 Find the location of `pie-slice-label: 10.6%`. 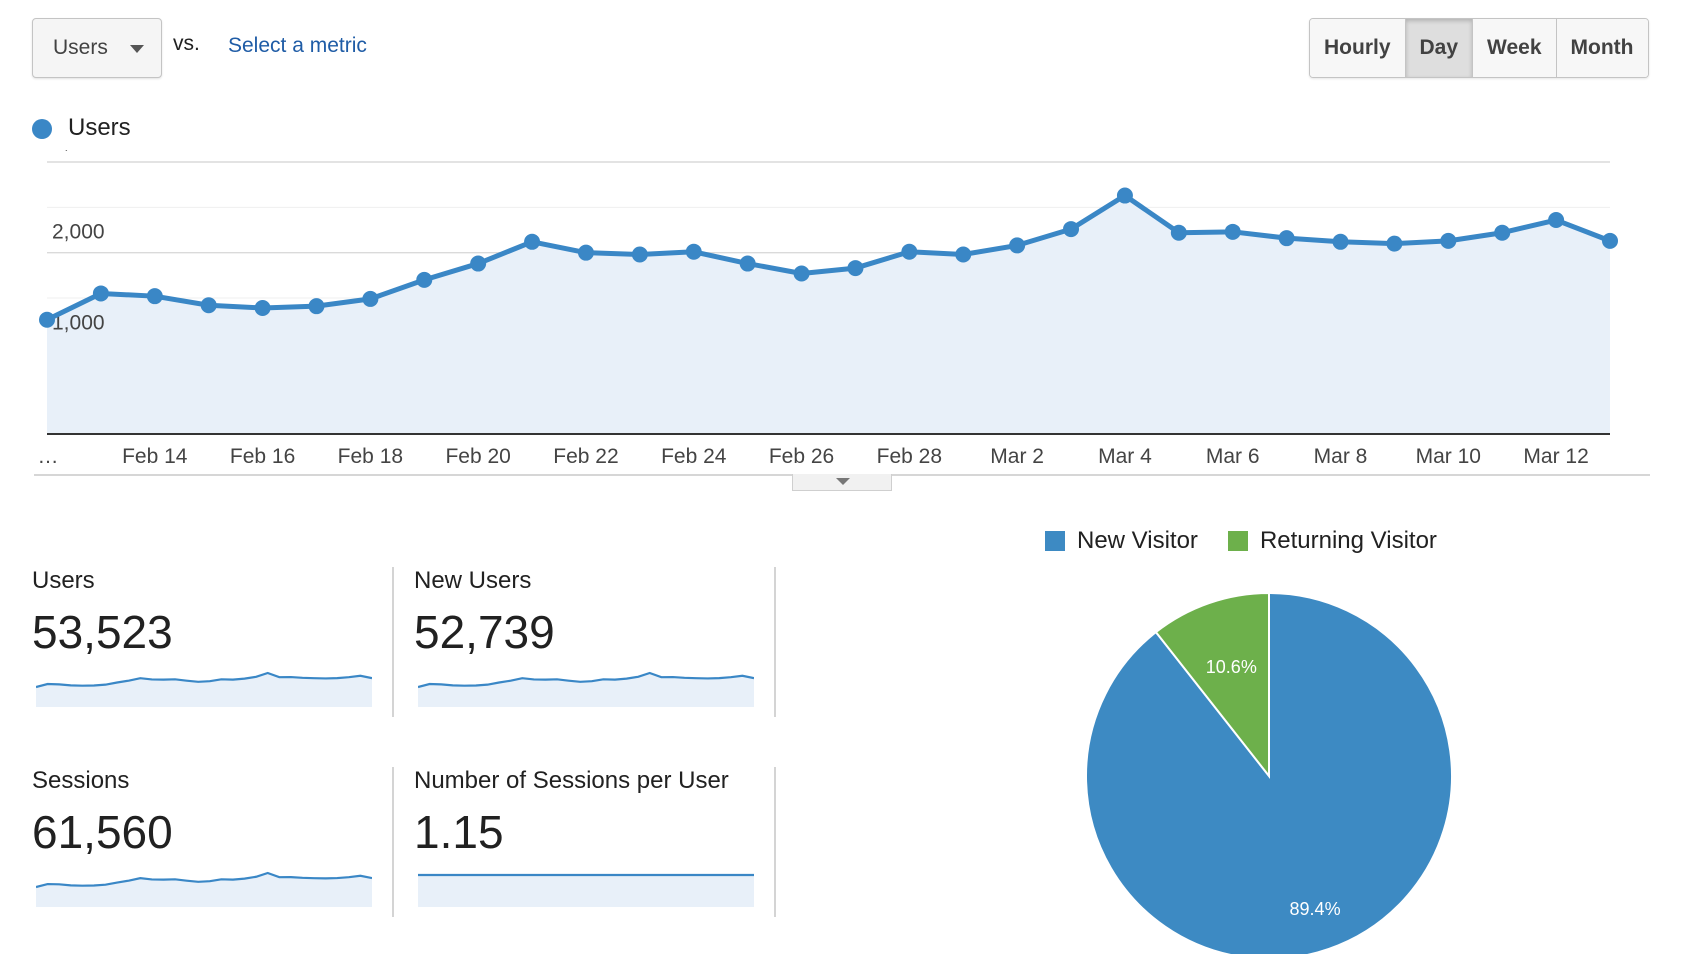

pie-slice-label: 10.6% is located at coordinates (1231, 667).